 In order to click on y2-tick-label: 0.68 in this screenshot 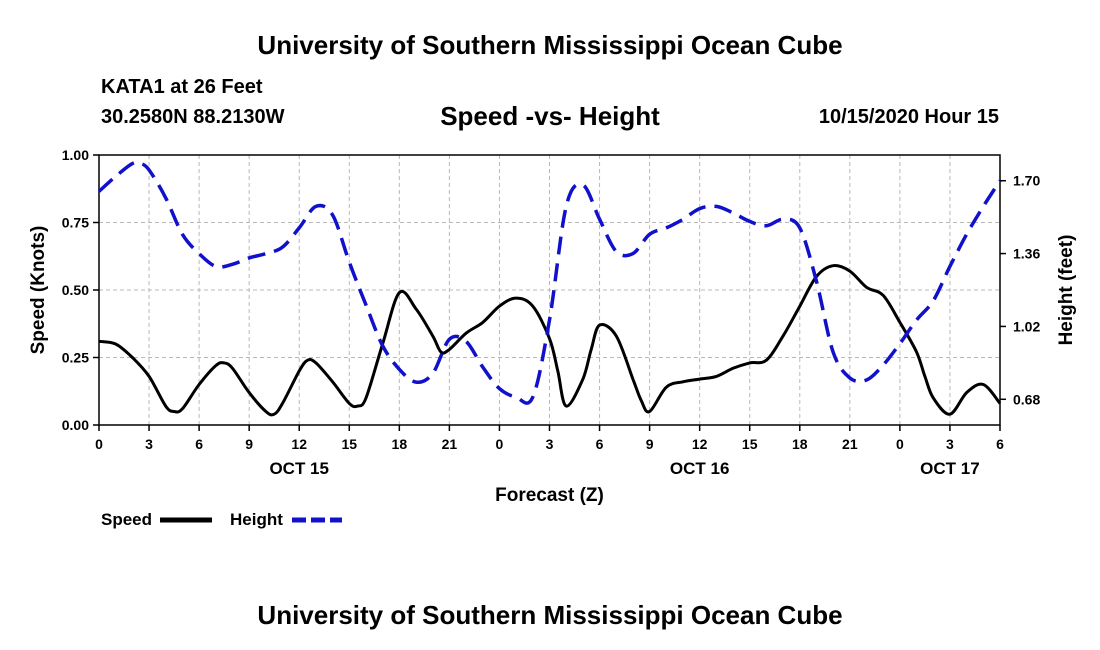, I will do `click(1026, 399)`.